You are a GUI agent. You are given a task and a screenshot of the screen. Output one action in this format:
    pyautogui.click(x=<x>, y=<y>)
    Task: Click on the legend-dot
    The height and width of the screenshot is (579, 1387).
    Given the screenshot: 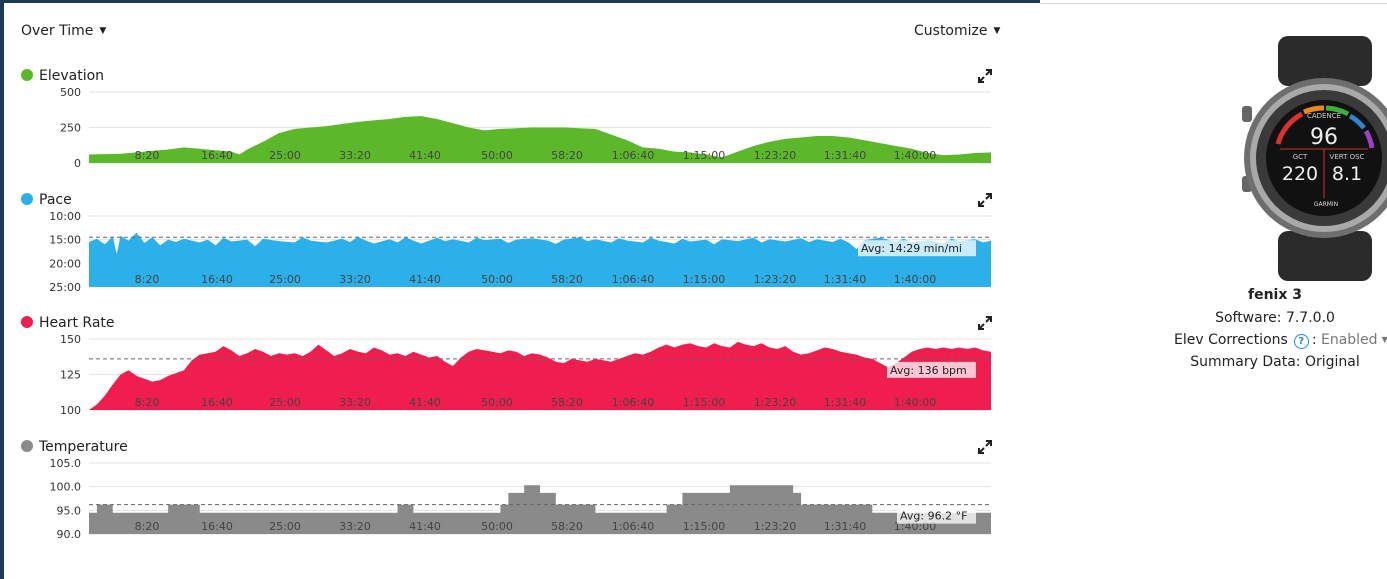 What is the action you would take?
    pyautogui.click(x=27, y=75)
    